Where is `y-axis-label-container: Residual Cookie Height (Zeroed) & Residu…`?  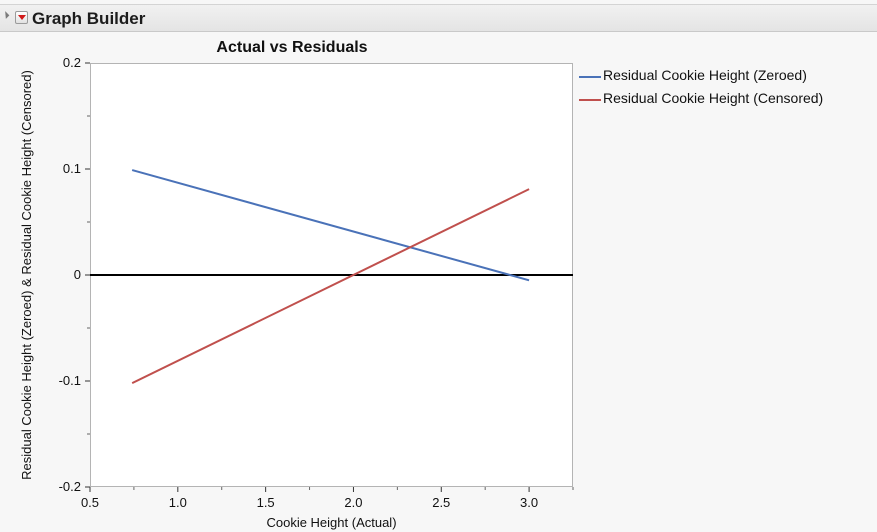
y-axis-label-container: Residual Cookie Height (Zeroed) & Residu… is located at coordinates (27, 275).